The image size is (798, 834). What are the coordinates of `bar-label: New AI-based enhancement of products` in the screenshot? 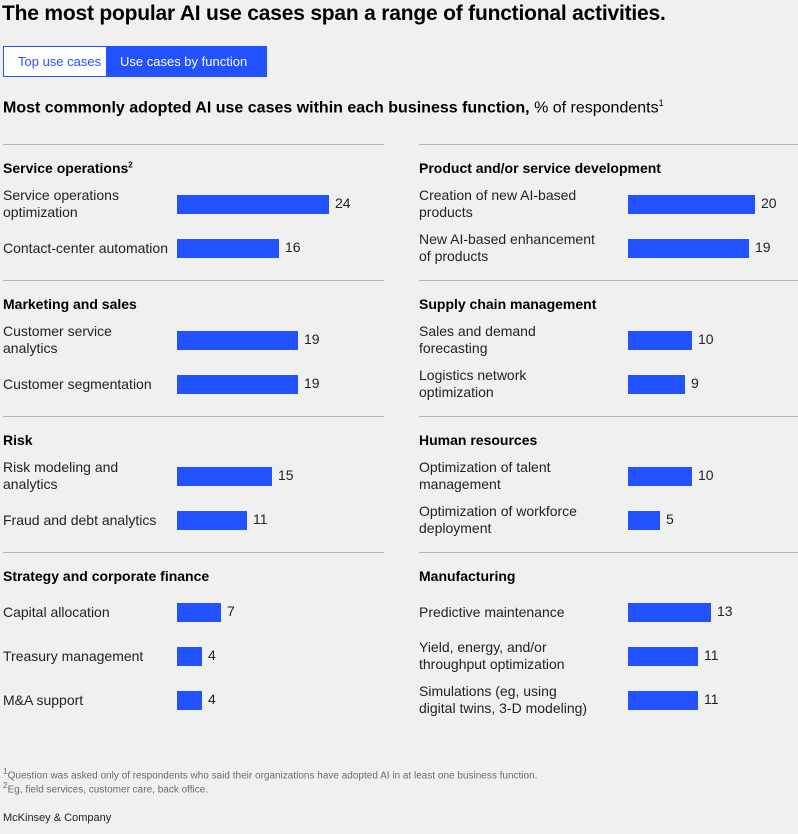 It's located at (507, 247).